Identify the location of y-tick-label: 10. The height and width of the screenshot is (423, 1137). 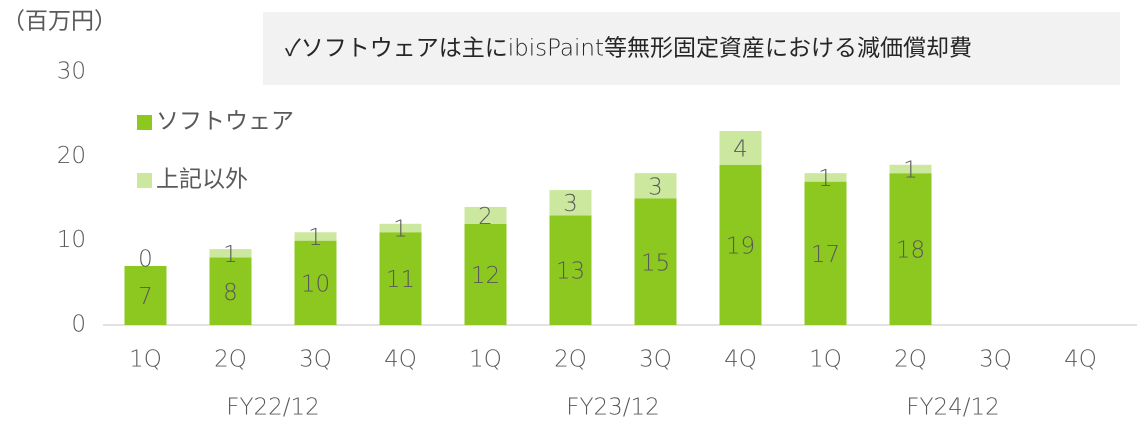
(71, 240).